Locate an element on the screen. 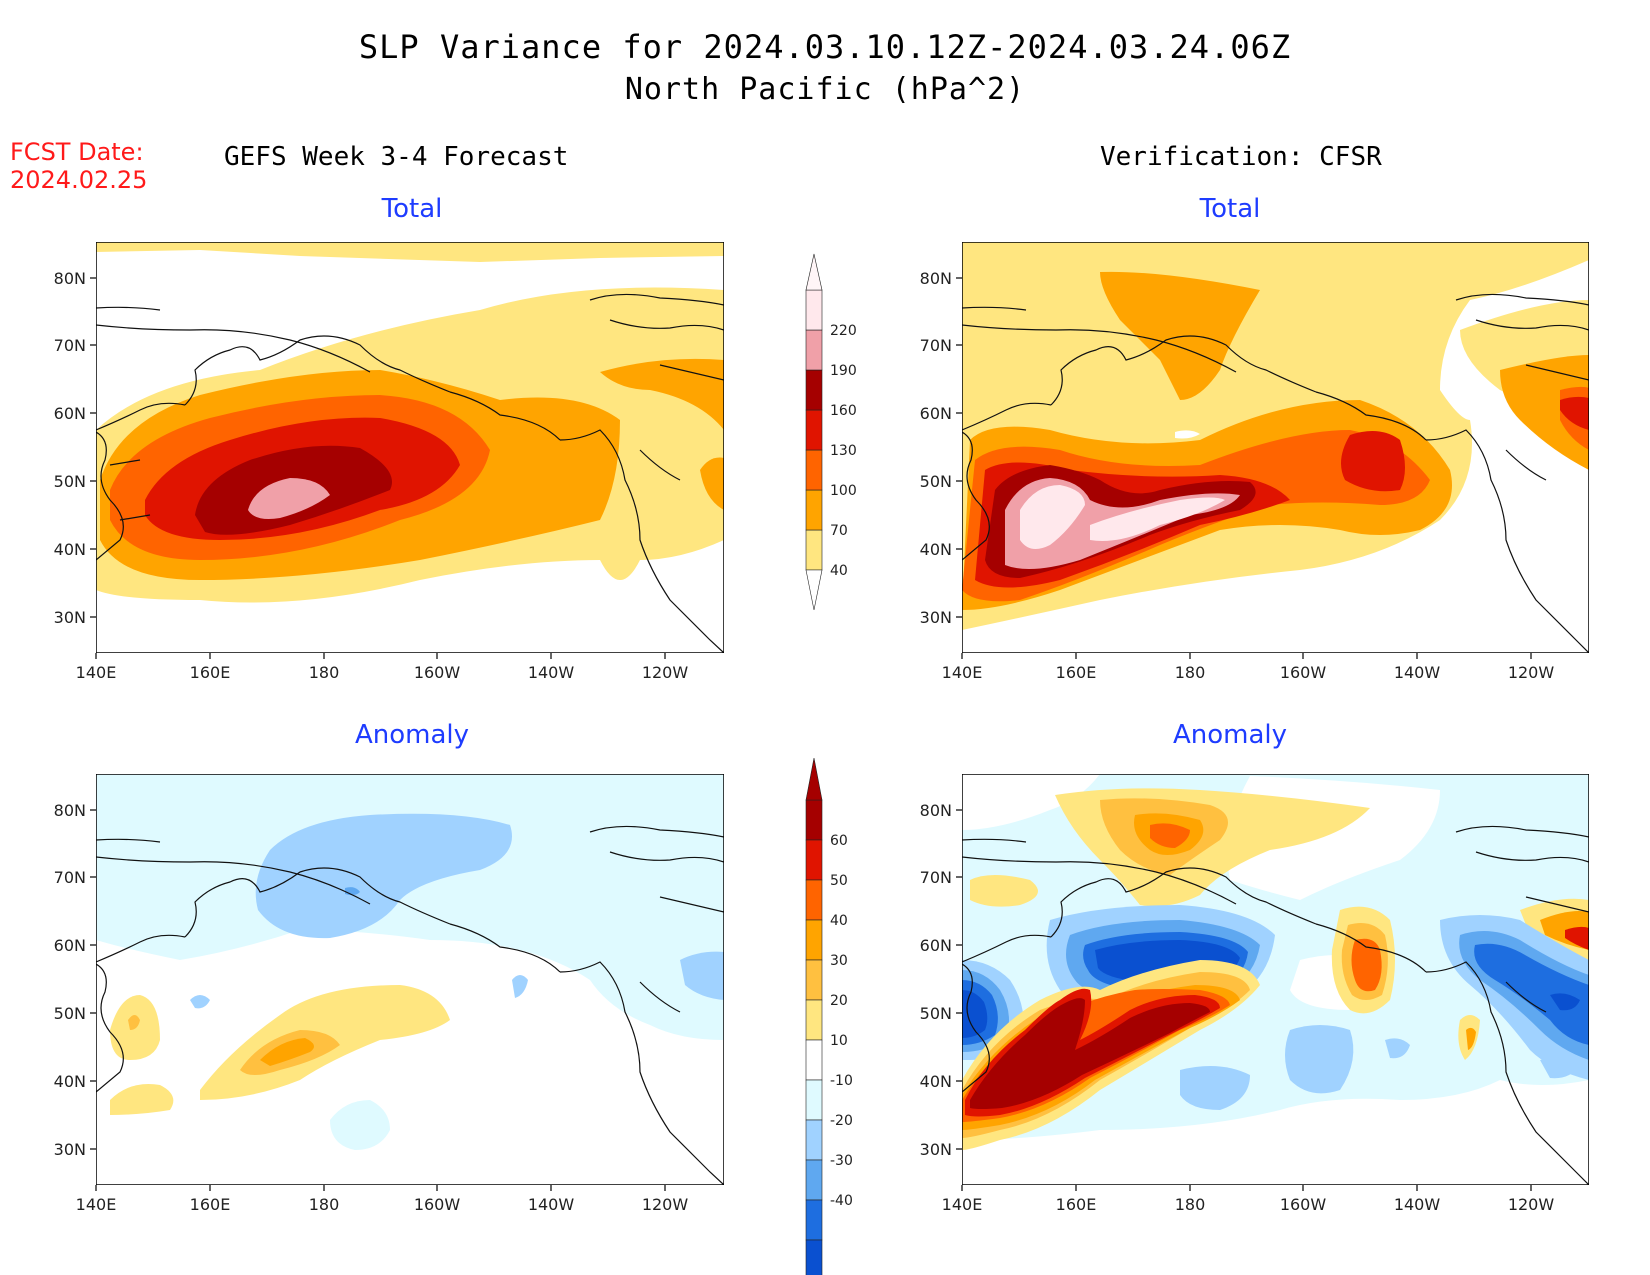 The height and width of the screenshot is (1275, 1650). colorbar-total-bottom-arrow is located at coordinates (814, 590).